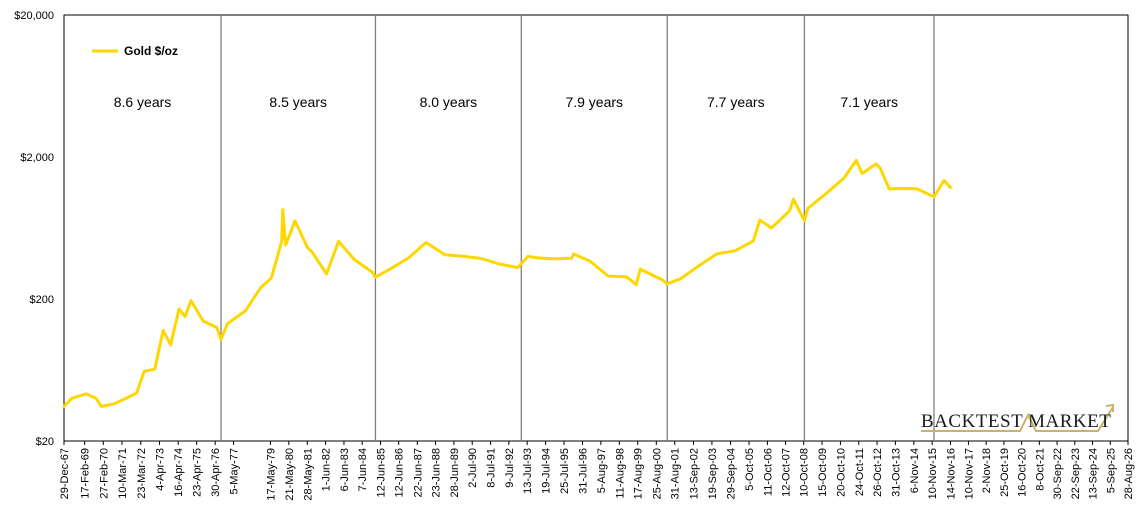 The image size is (1148, 524). I want to click on x-tick-label: 10-Mar-71, so click(123, 473).